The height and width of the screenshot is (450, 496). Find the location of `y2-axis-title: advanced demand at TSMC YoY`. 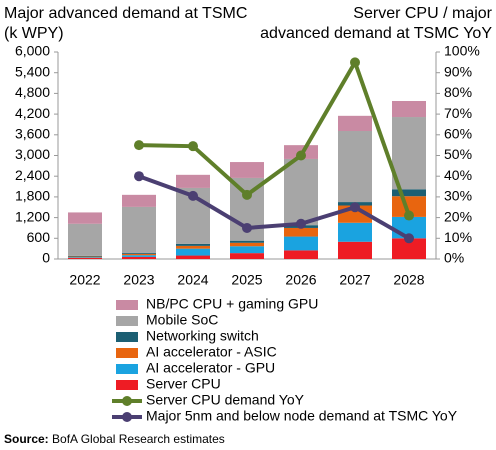

y2-axis-title: advanced demand at TSMC YoY is located at coordinates (376, 33).